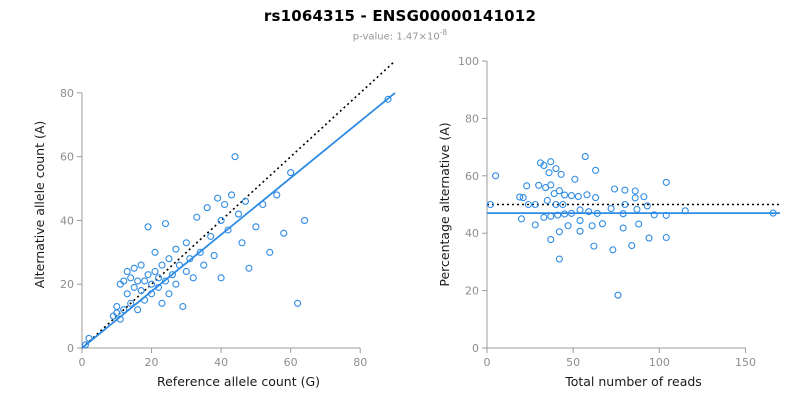 This screenshot has width=800, height=400. What do you see at coordinates (67, 157) in the screenshot?
I see `y-tick-label: 60` at bounding box center [67, 157].